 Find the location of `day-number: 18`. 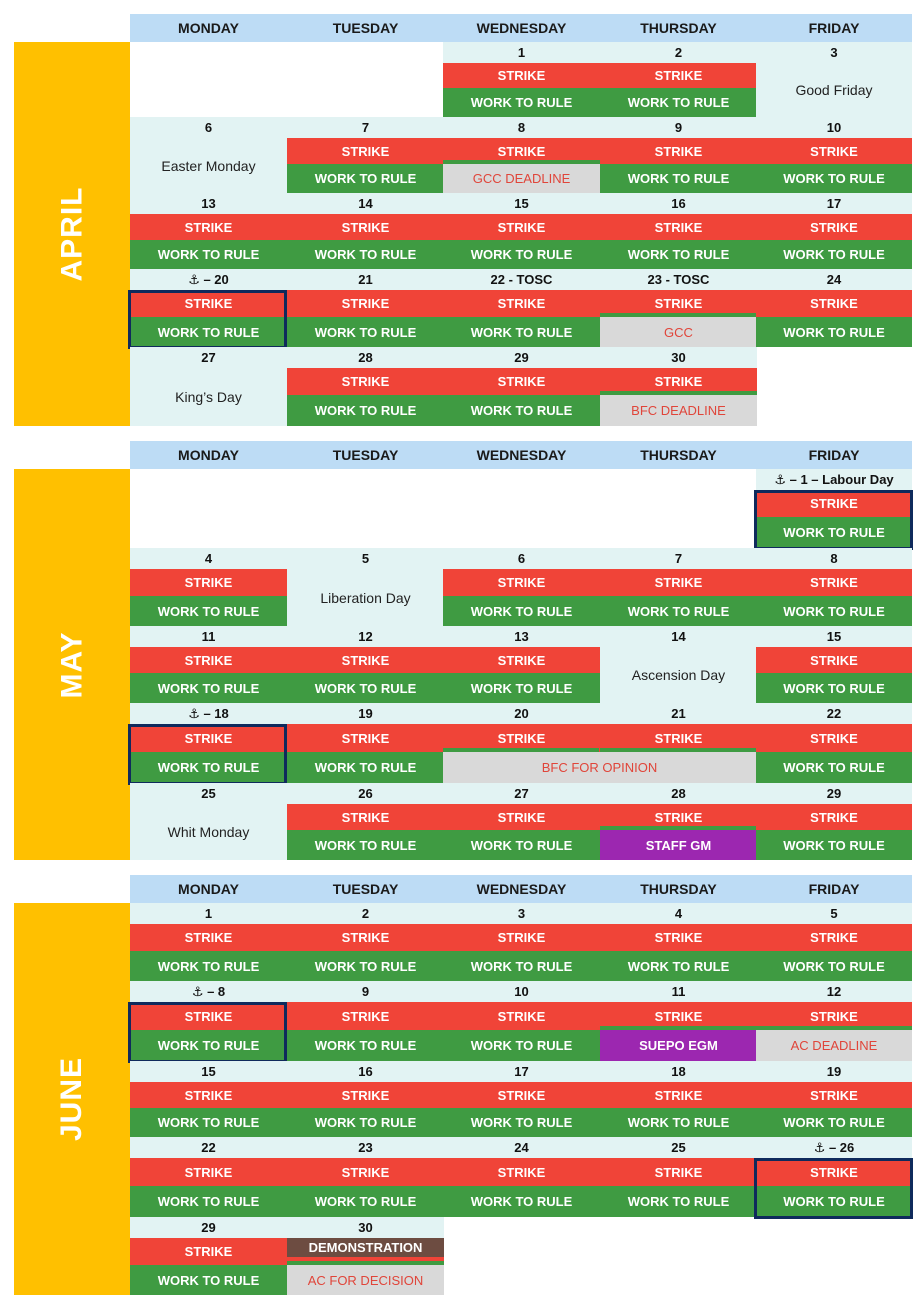

day-number: 18 is located at coordinates (678, 1071).